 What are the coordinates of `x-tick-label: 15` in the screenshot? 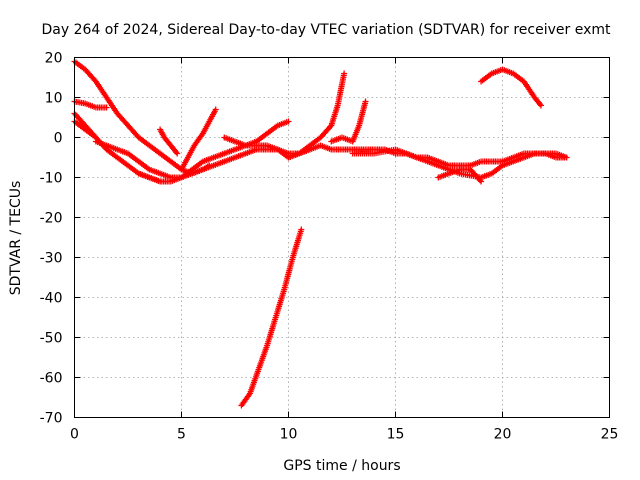 It's located at (396, 435).